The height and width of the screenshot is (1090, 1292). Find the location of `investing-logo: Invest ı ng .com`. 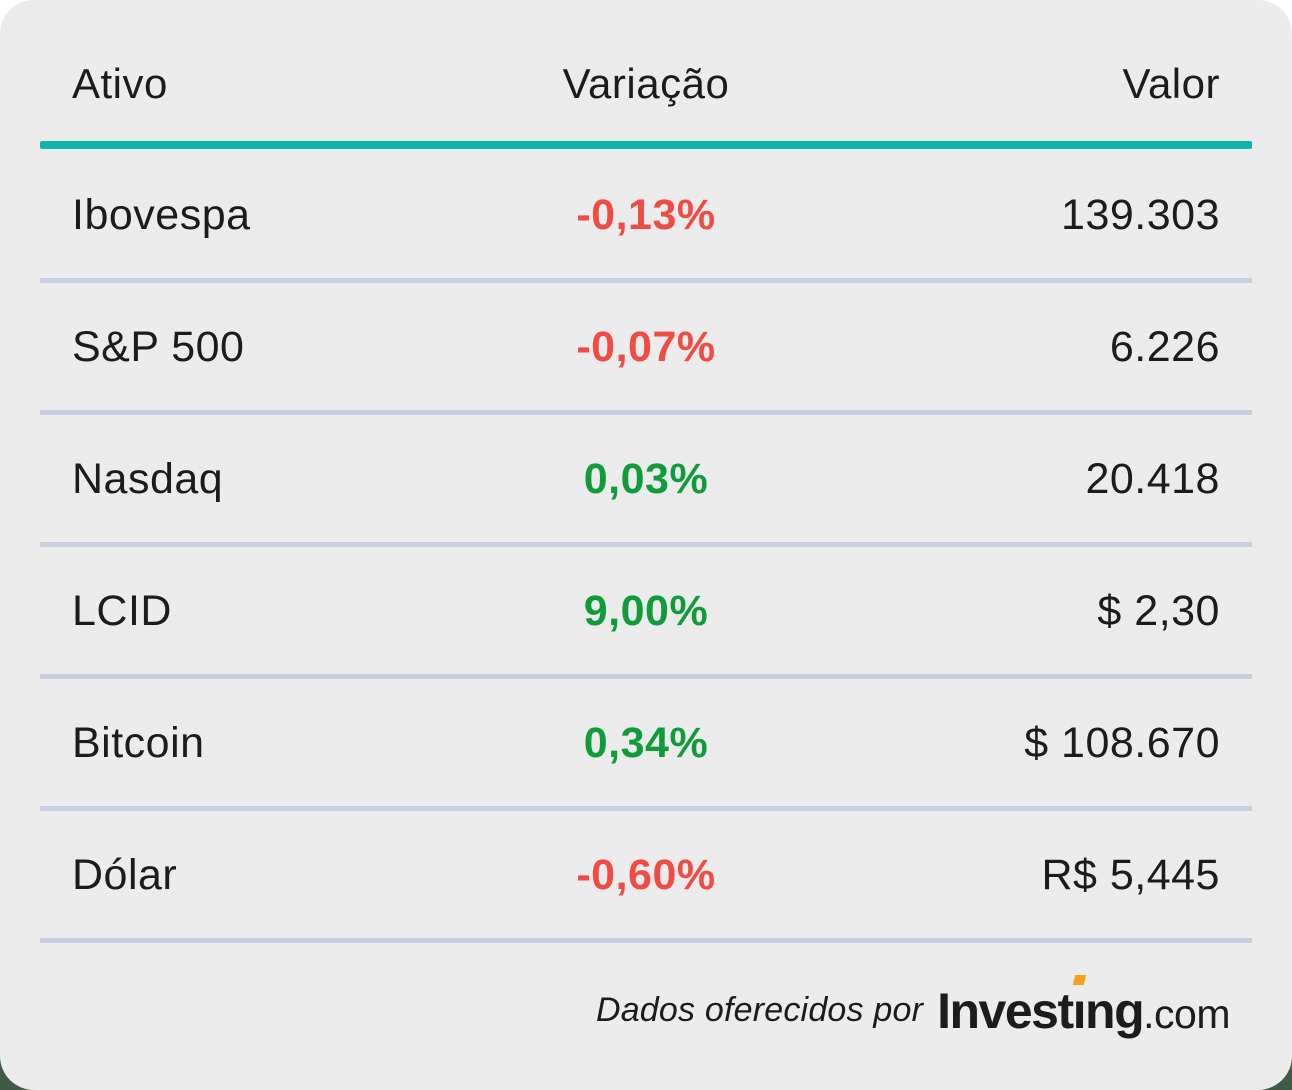

investing-logo: Invest ı ng .com is located at coordinates (1083, 1007).